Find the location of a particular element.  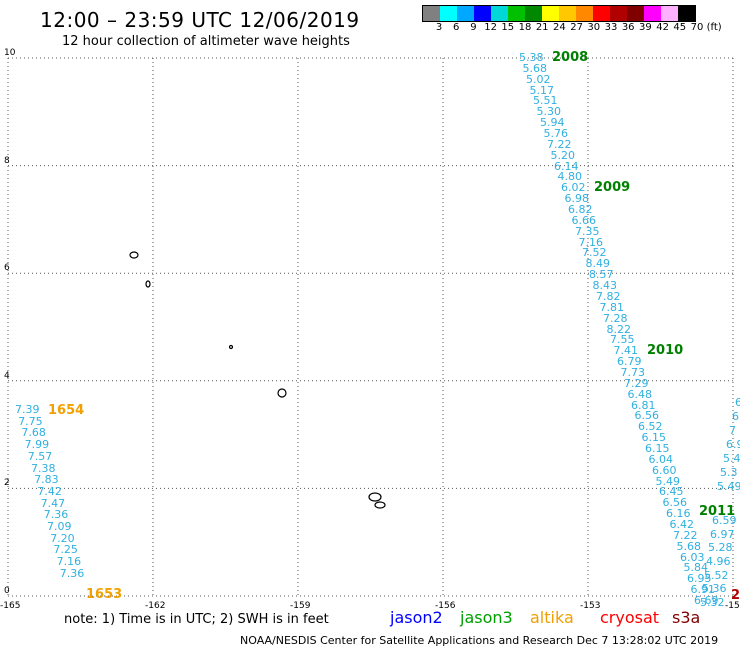

wave-height-value: 6.03 is located at coordinates (692, 557).